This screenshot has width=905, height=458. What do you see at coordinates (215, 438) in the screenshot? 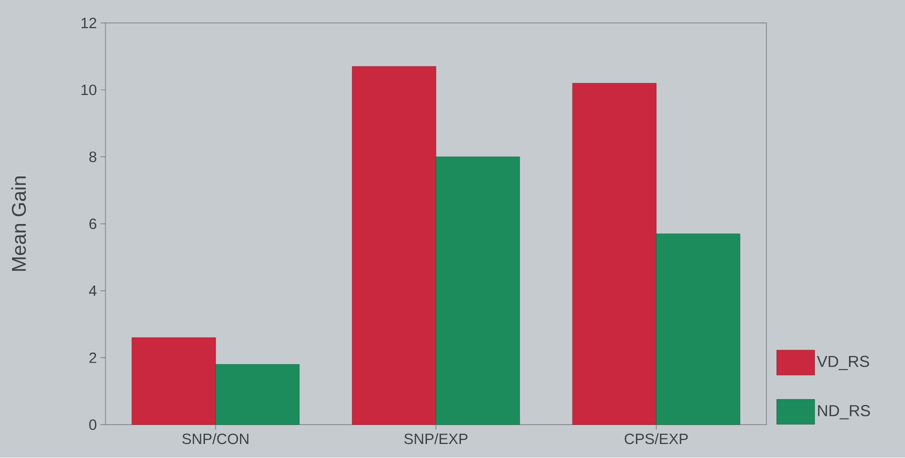
I see `x-tick-label: SNP/CON` at bounding box center [215, 438].